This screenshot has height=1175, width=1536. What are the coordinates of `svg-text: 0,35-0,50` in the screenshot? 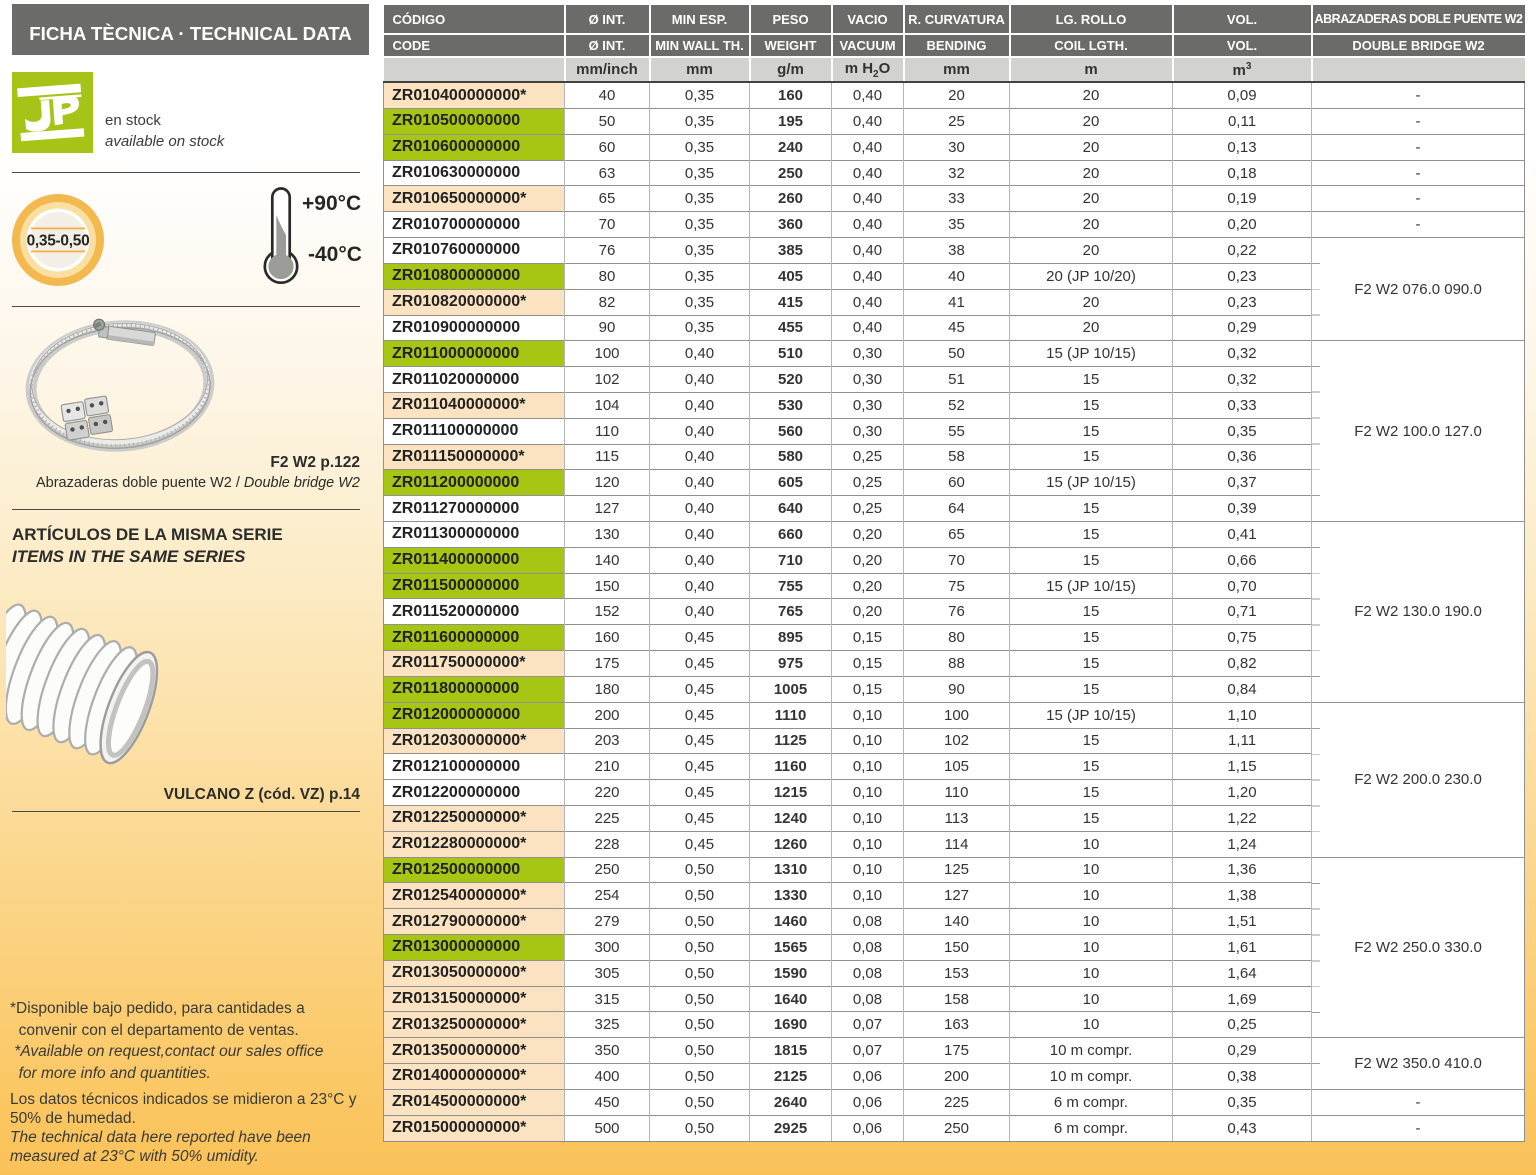 It's located at (58, 241).